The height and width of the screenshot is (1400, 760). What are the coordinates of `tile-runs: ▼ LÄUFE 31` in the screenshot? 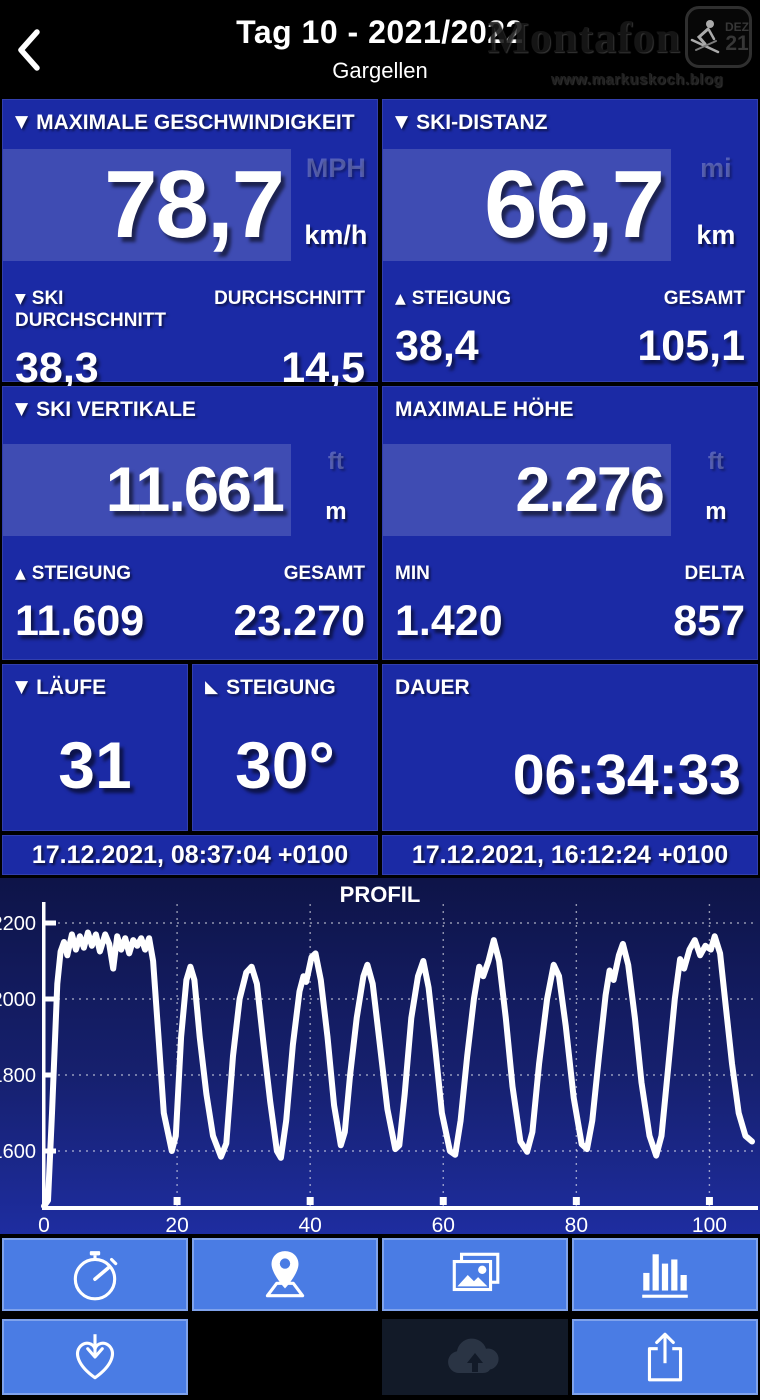 It's located at (95, 747).